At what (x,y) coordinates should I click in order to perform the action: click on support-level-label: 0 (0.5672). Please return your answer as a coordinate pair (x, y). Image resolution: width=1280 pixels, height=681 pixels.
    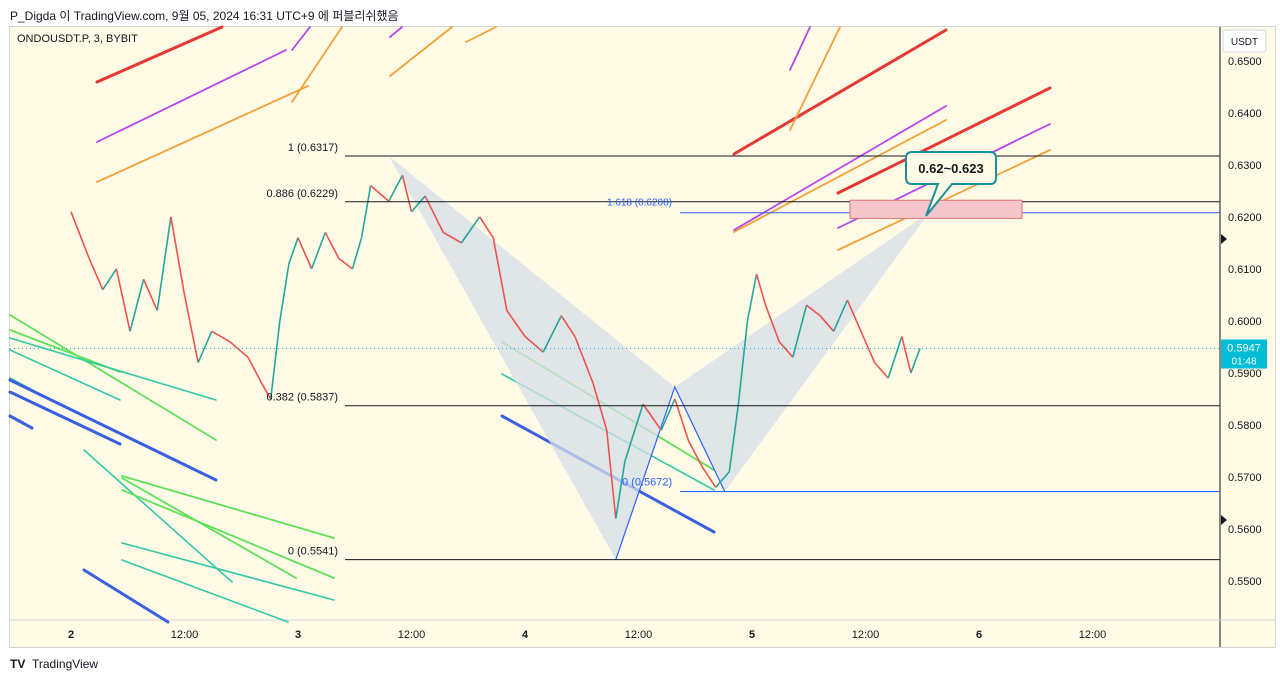
    Looking at the image, I should click on (647, 483).